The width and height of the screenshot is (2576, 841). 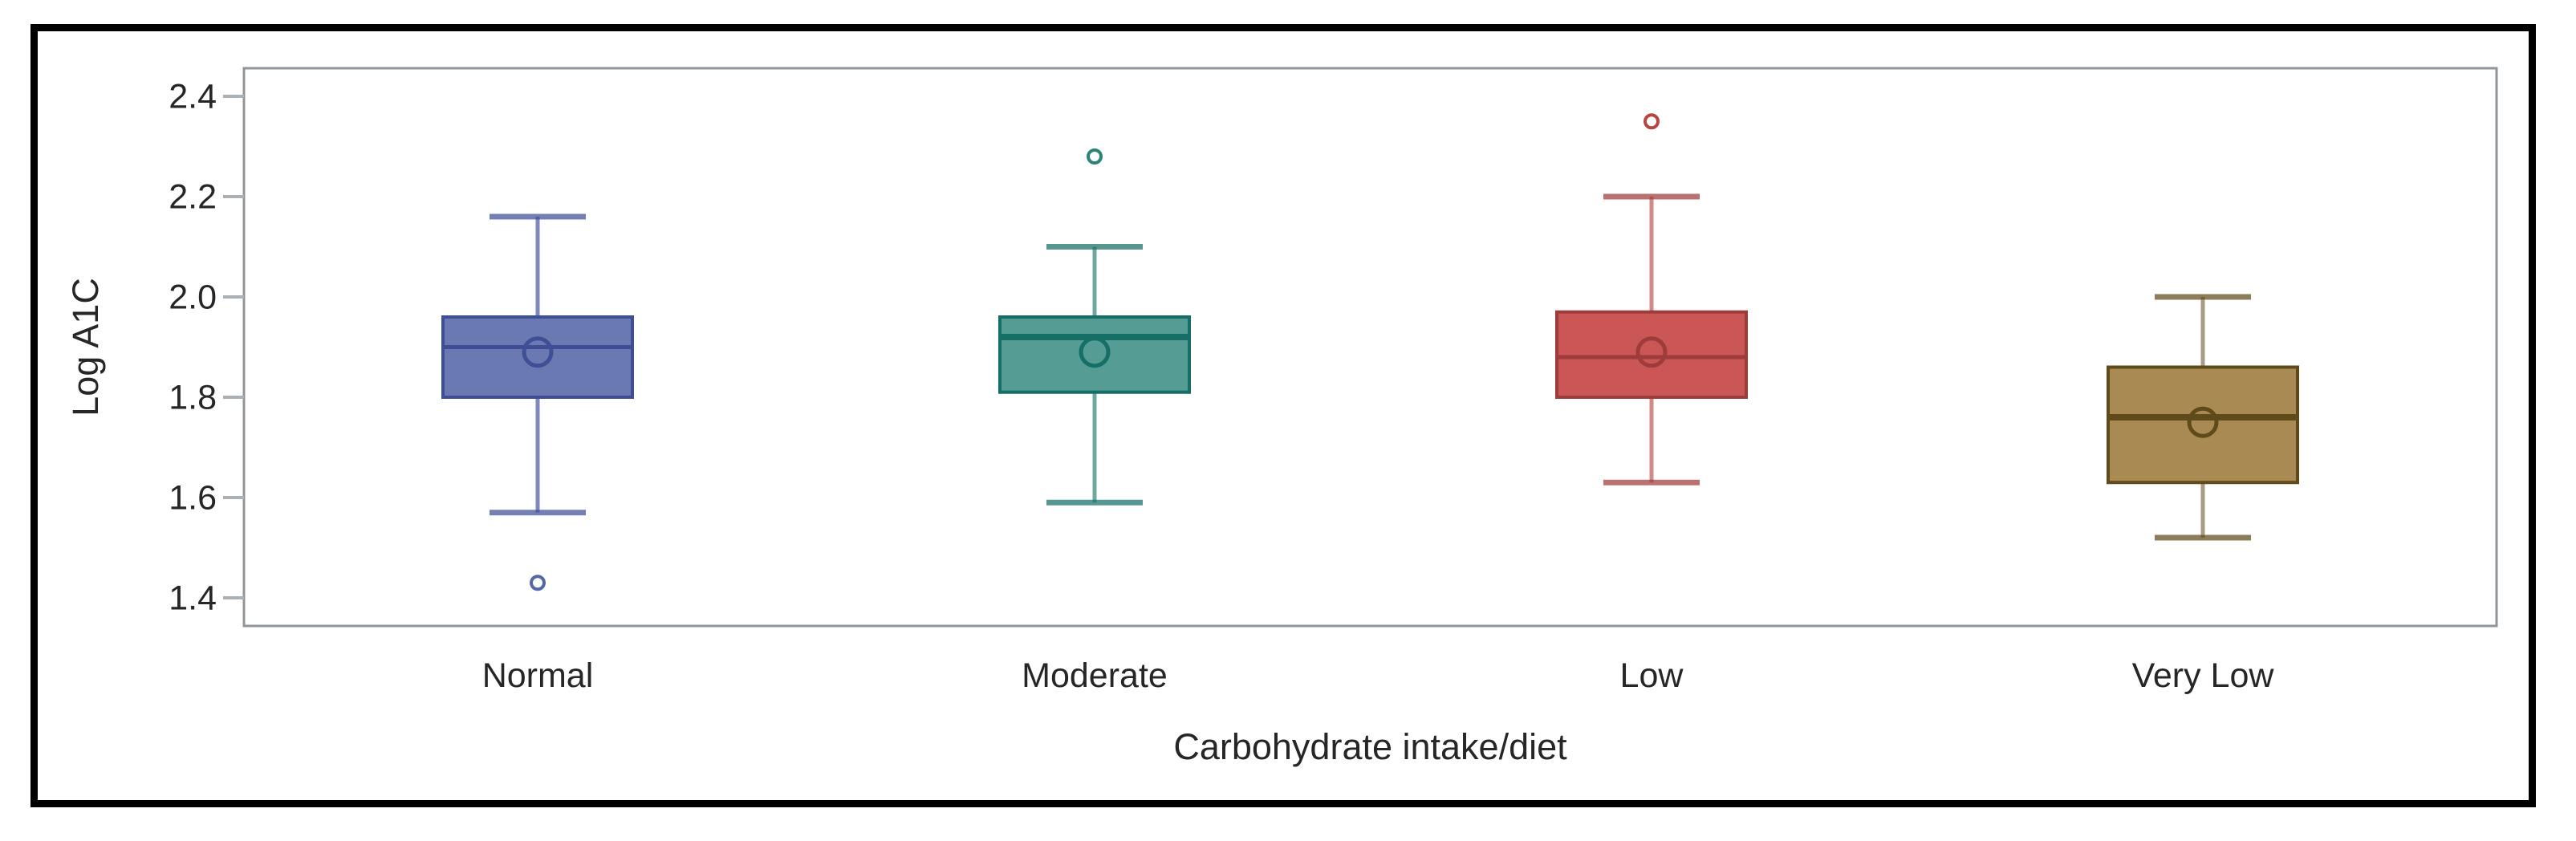 I want to click on box-group-very-low, so click(x=2203, y=418).